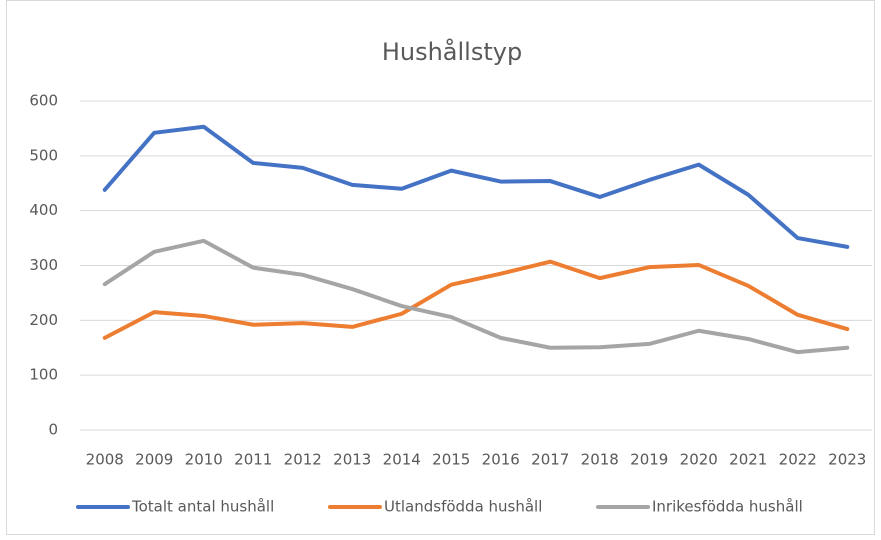  I want to click on x-tick-label: 2017, so click(550, 460).